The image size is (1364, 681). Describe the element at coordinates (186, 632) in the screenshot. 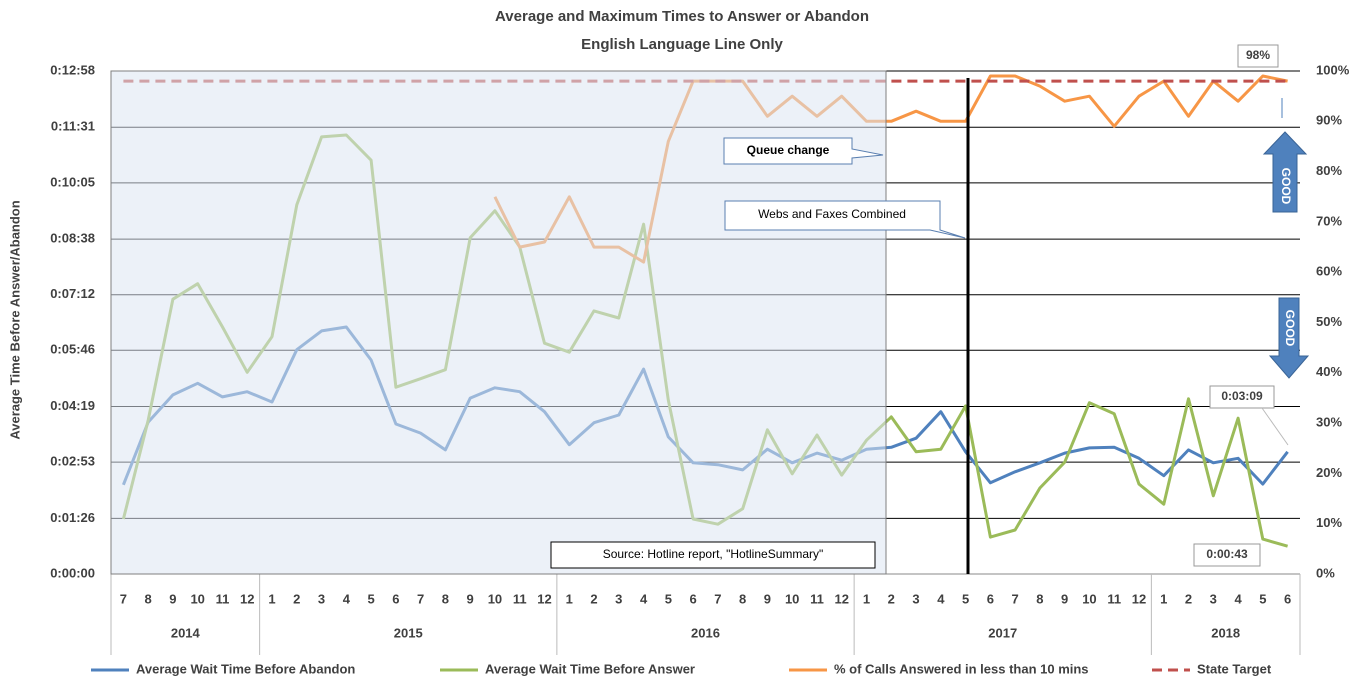

I see `year-label: 2014` at that location.